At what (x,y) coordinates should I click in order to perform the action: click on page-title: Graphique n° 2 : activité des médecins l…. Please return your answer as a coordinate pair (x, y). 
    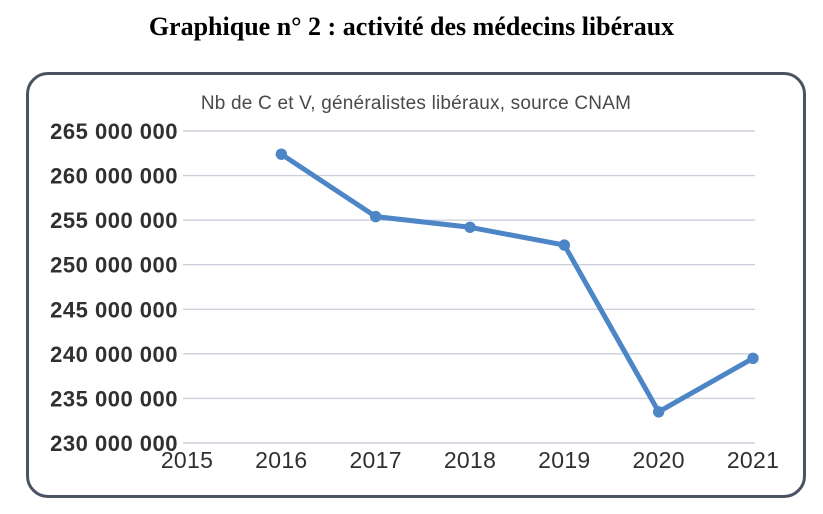
    Looking at the image, I should click on (411, 26).